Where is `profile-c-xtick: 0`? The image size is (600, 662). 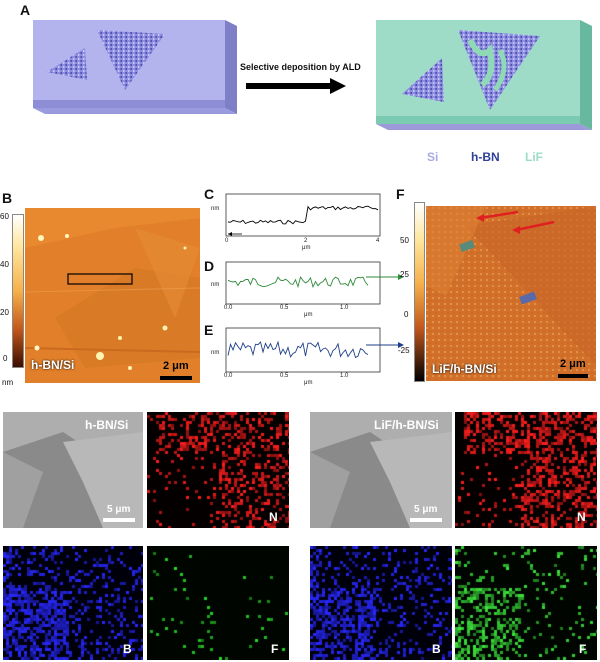 profile-c-xtick: 0 is located at coordinates (227, 241).